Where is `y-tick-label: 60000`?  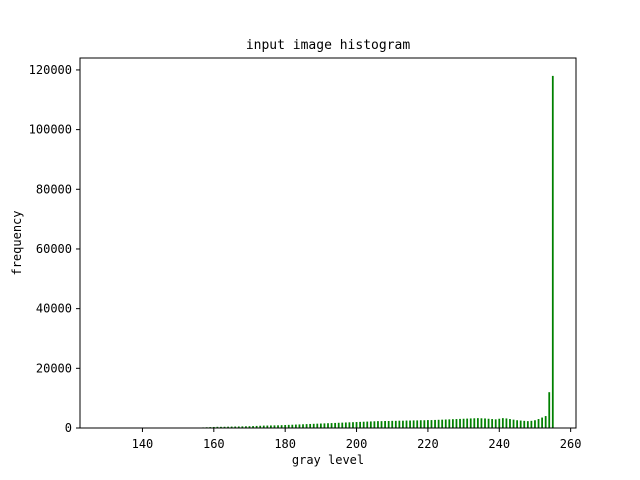 y-tick-label: 60000 is located at coordinates (54, 249).